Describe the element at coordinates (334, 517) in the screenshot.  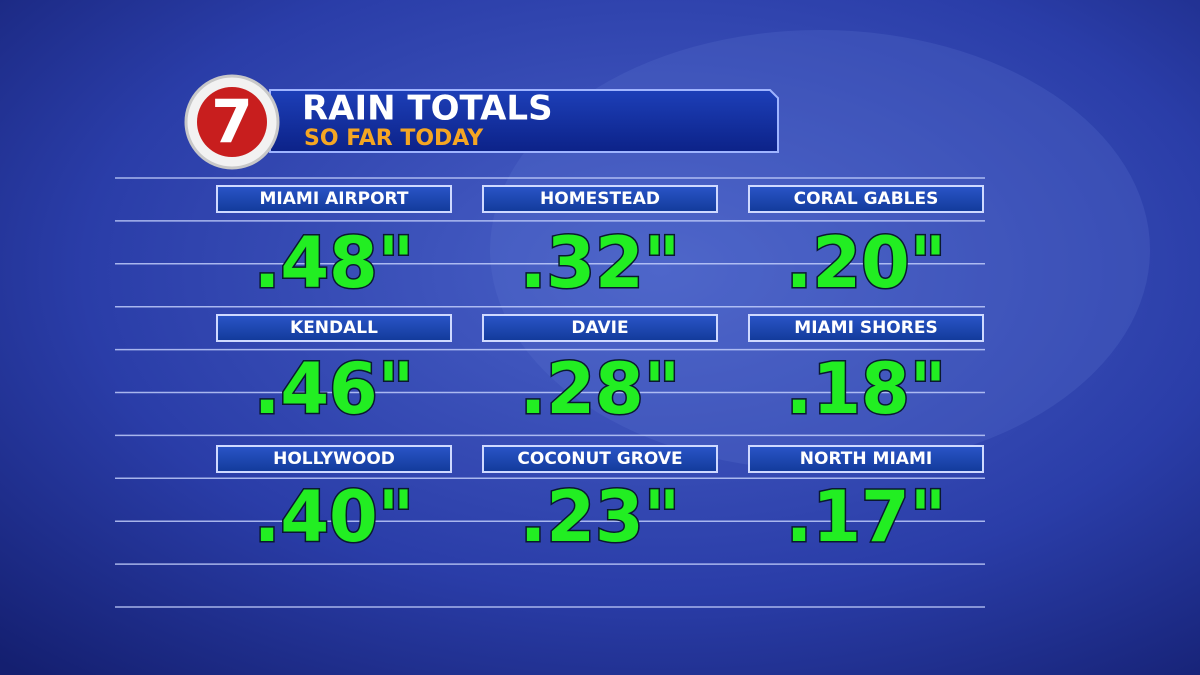
I see `rain-total: .40"` at that location.